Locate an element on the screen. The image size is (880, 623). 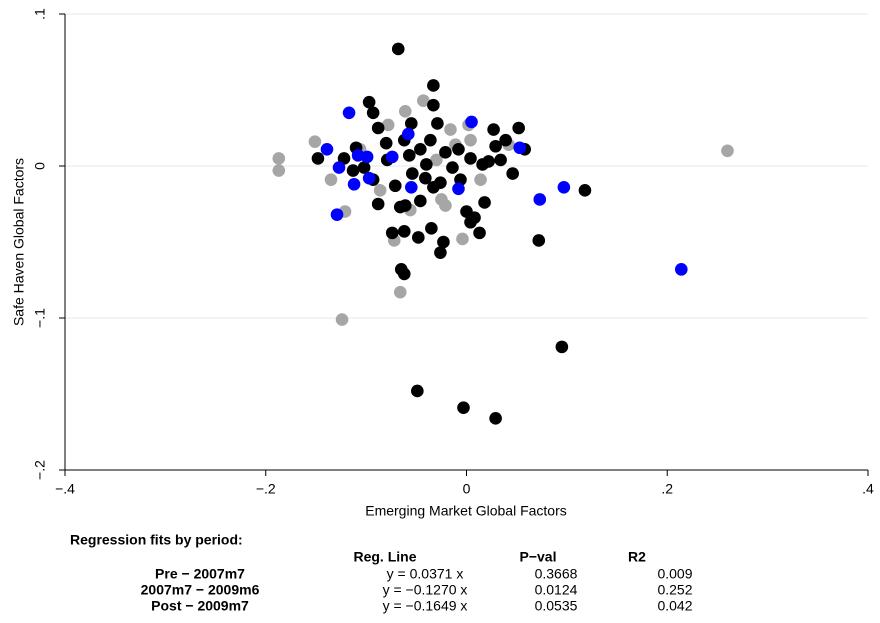
table-cell: y = −0.1270 x is located at coordinates (425, 590).